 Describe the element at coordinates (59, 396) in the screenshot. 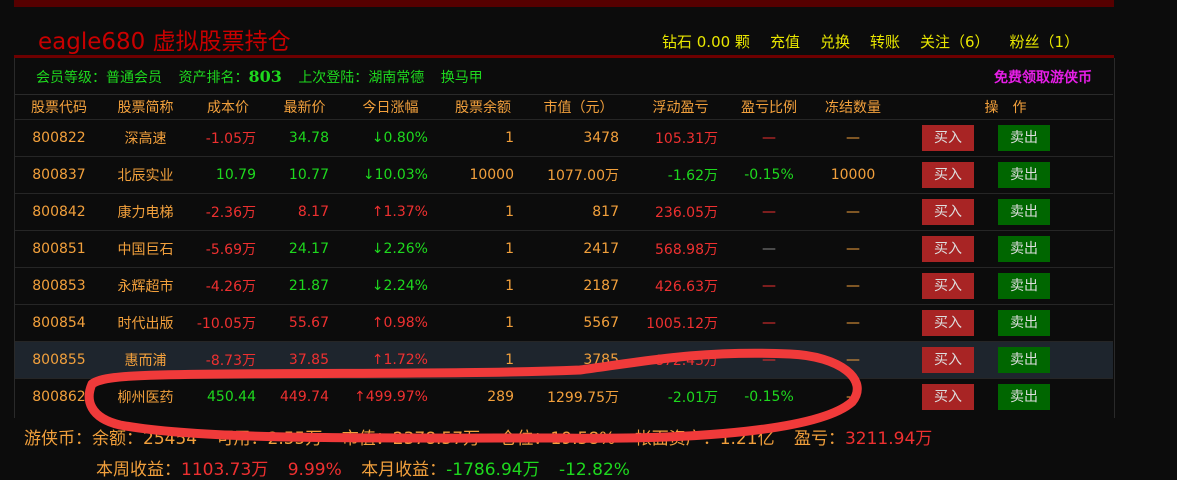

I see `cell-code: 800862` at that location.